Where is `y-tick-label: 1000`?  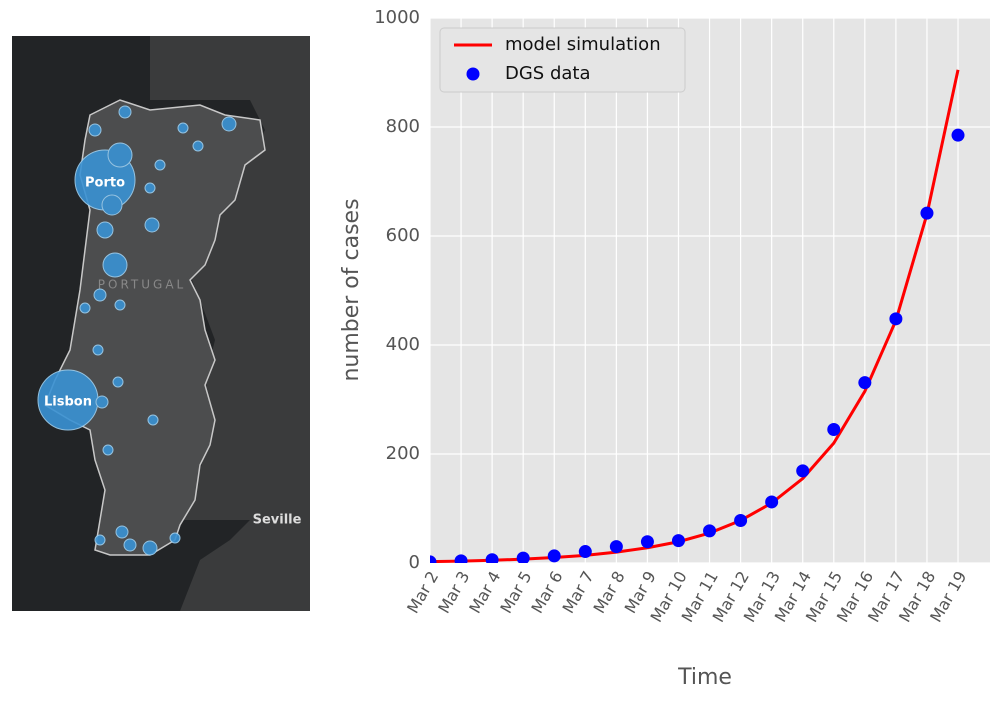
y-tick-label: 1000 is located at coordinates (397, 17).